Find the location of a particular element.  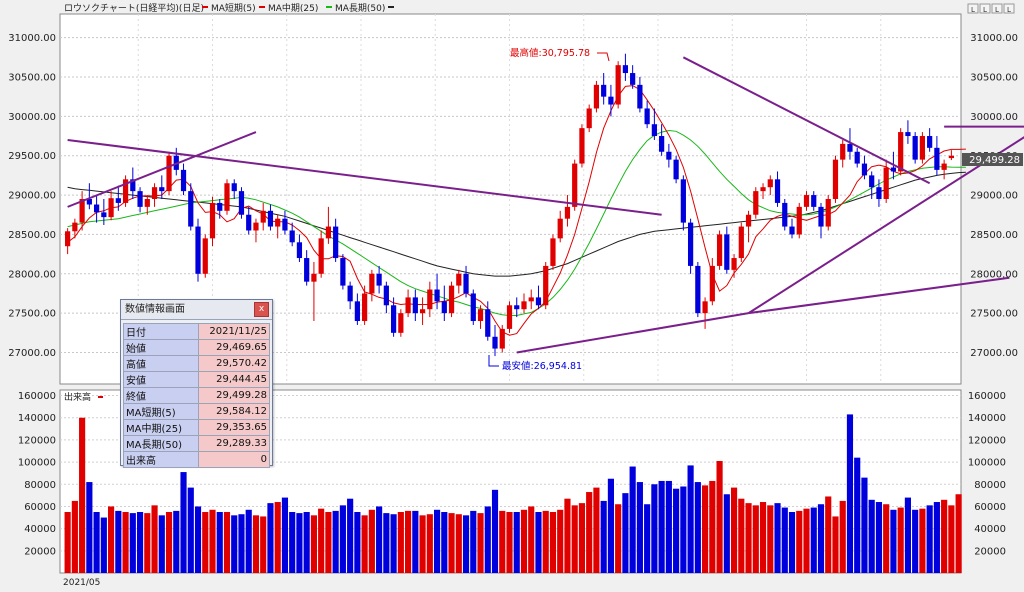

volume-tick-right: 140000 is located at coordinates (987, 418).